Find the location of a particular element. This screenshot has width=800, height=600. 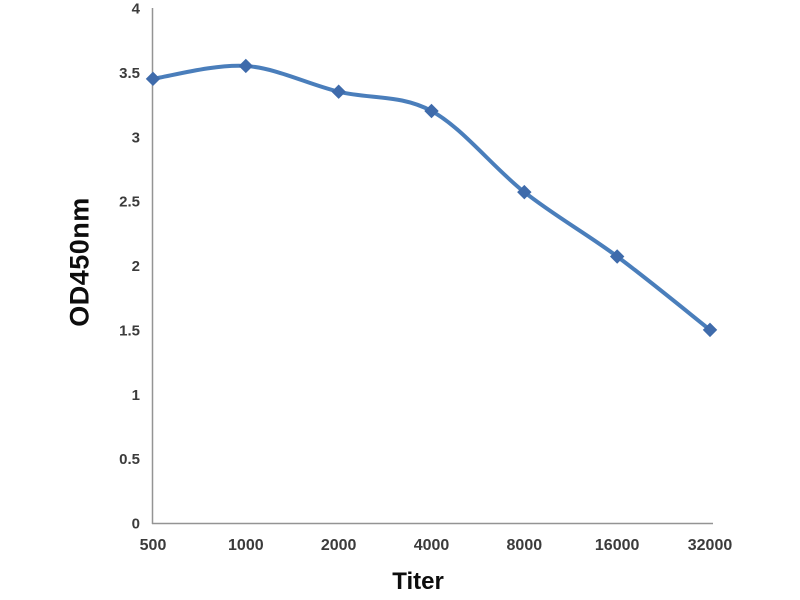

x-axis-title: Titer is located at coordinates (418, 581).